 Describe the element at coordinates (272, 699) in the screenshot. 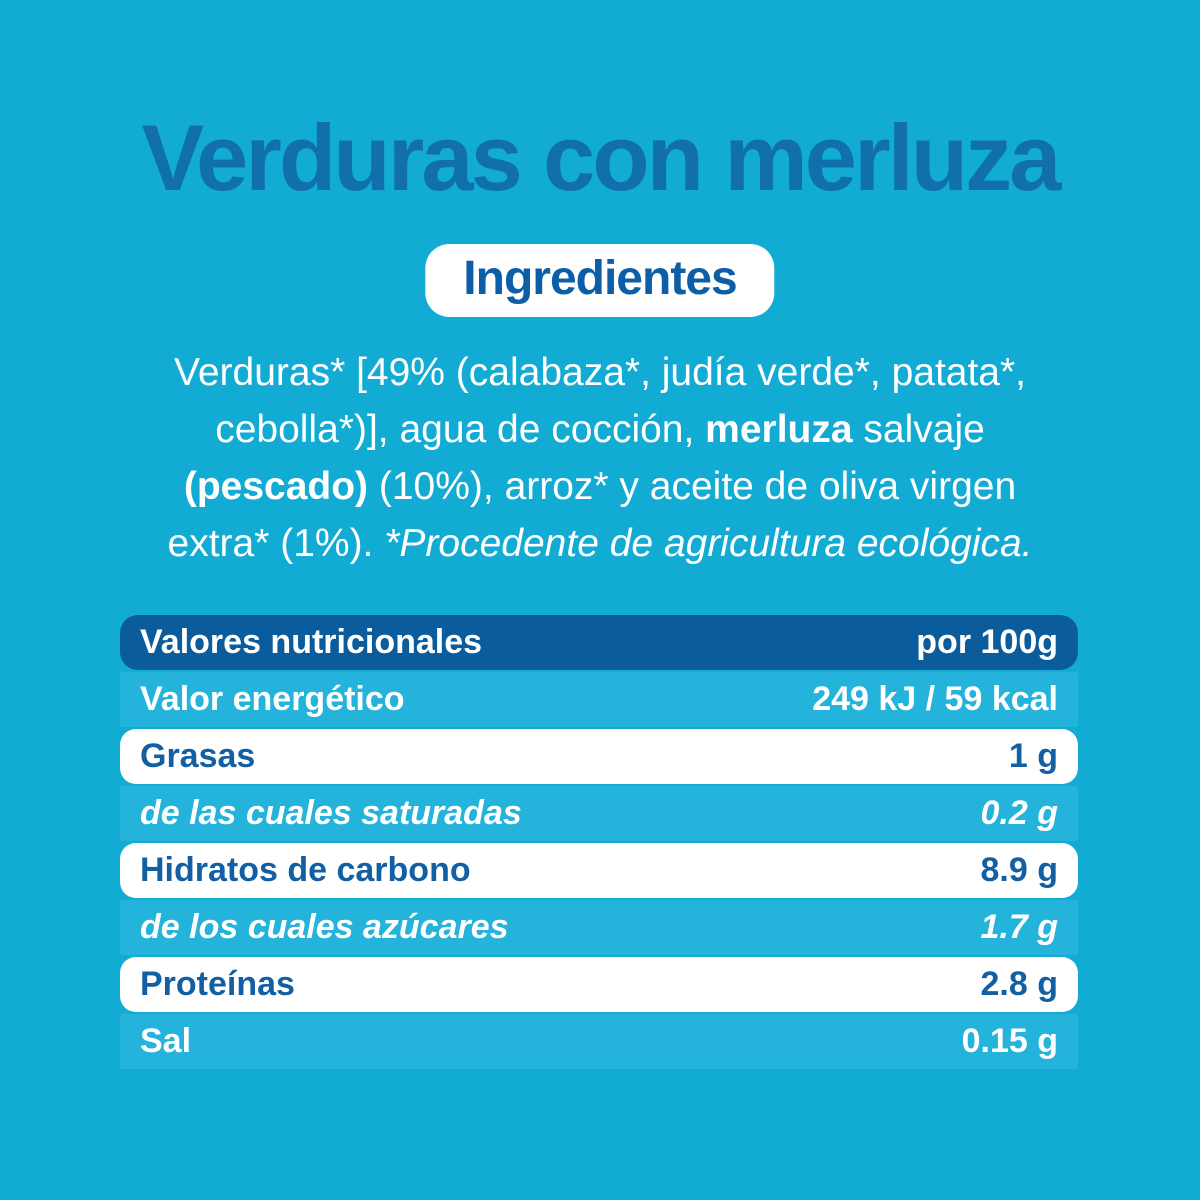

I see `row-label: Valor energético` at that location.